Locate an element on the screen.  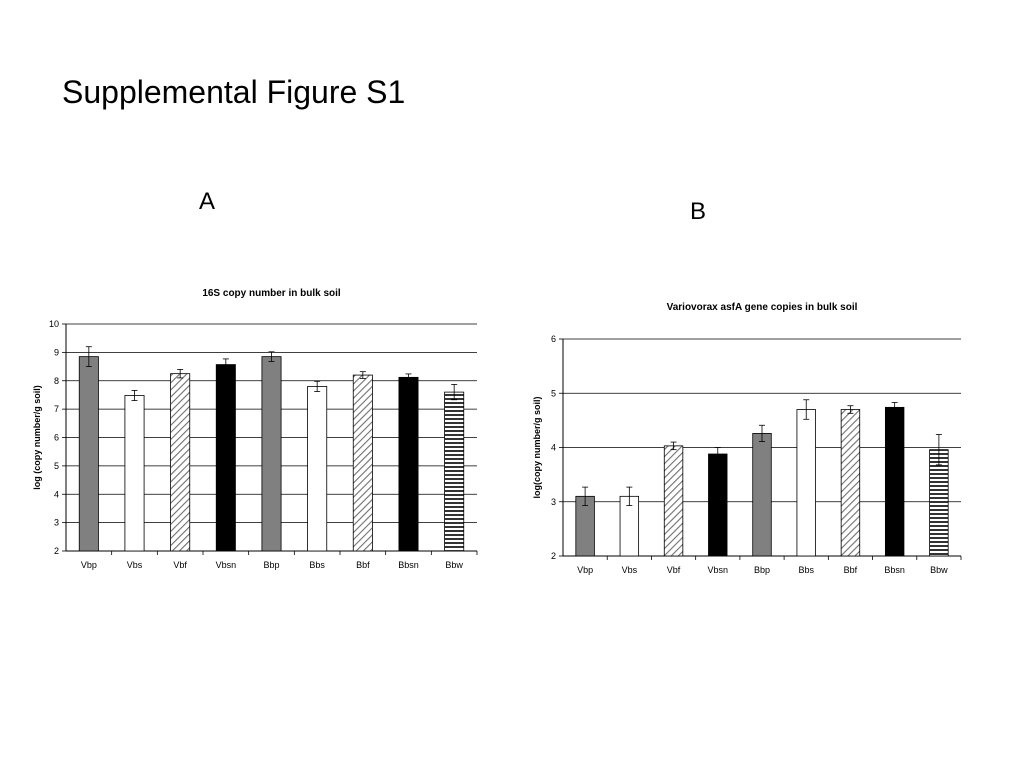
slide-title: Supplemental Figure S1 is located at coordinates (234, 92).